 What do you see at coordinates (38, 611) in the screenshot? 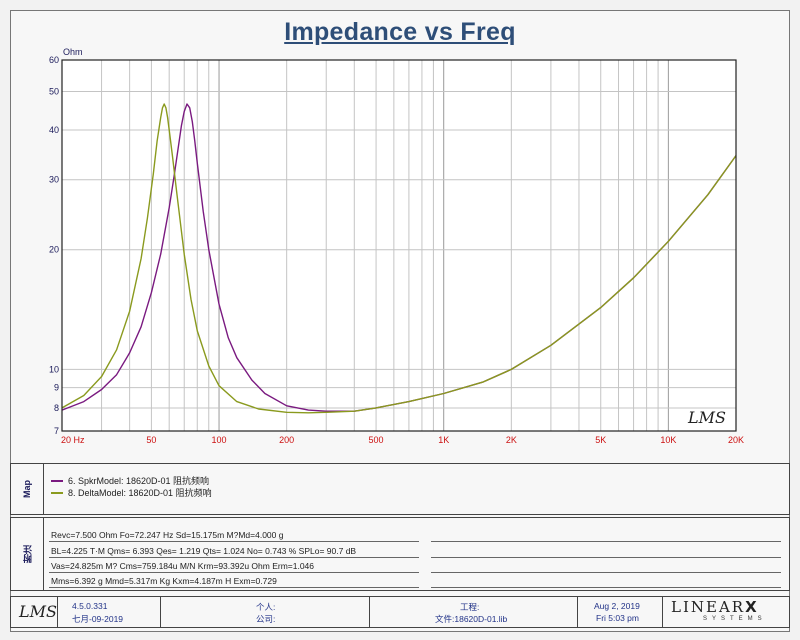
I see `lms-logo: LMS` at bounding box center [38, 611].